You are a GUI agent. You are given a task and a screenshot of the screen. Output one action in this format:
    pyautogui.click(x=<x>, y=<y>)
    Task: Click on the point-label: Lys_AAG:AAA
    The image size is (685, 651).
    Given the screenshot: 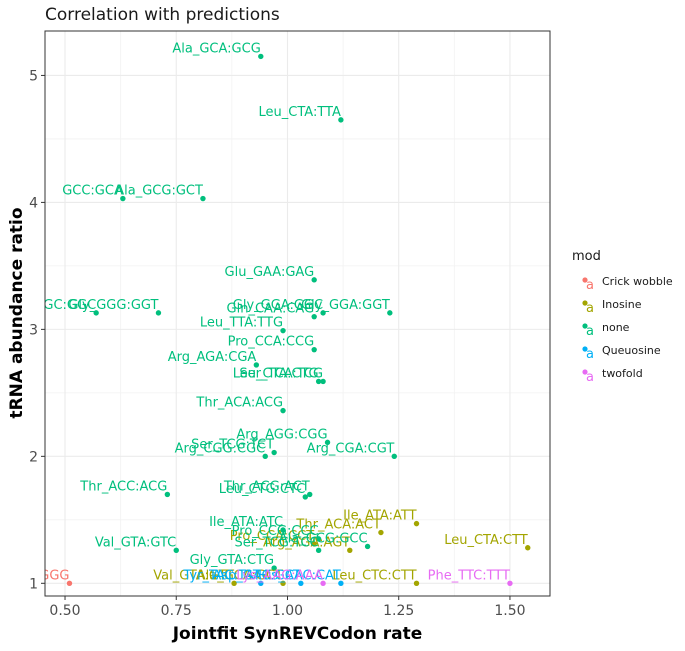 What is the action you would take?
    pyautogui.click(x=279, y=575)
    